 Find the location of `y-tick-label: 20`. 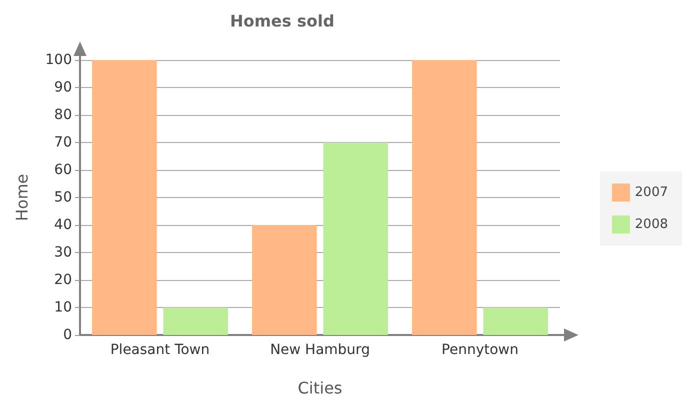

y-tick-label: 20 is located at coordinates (63, 280).